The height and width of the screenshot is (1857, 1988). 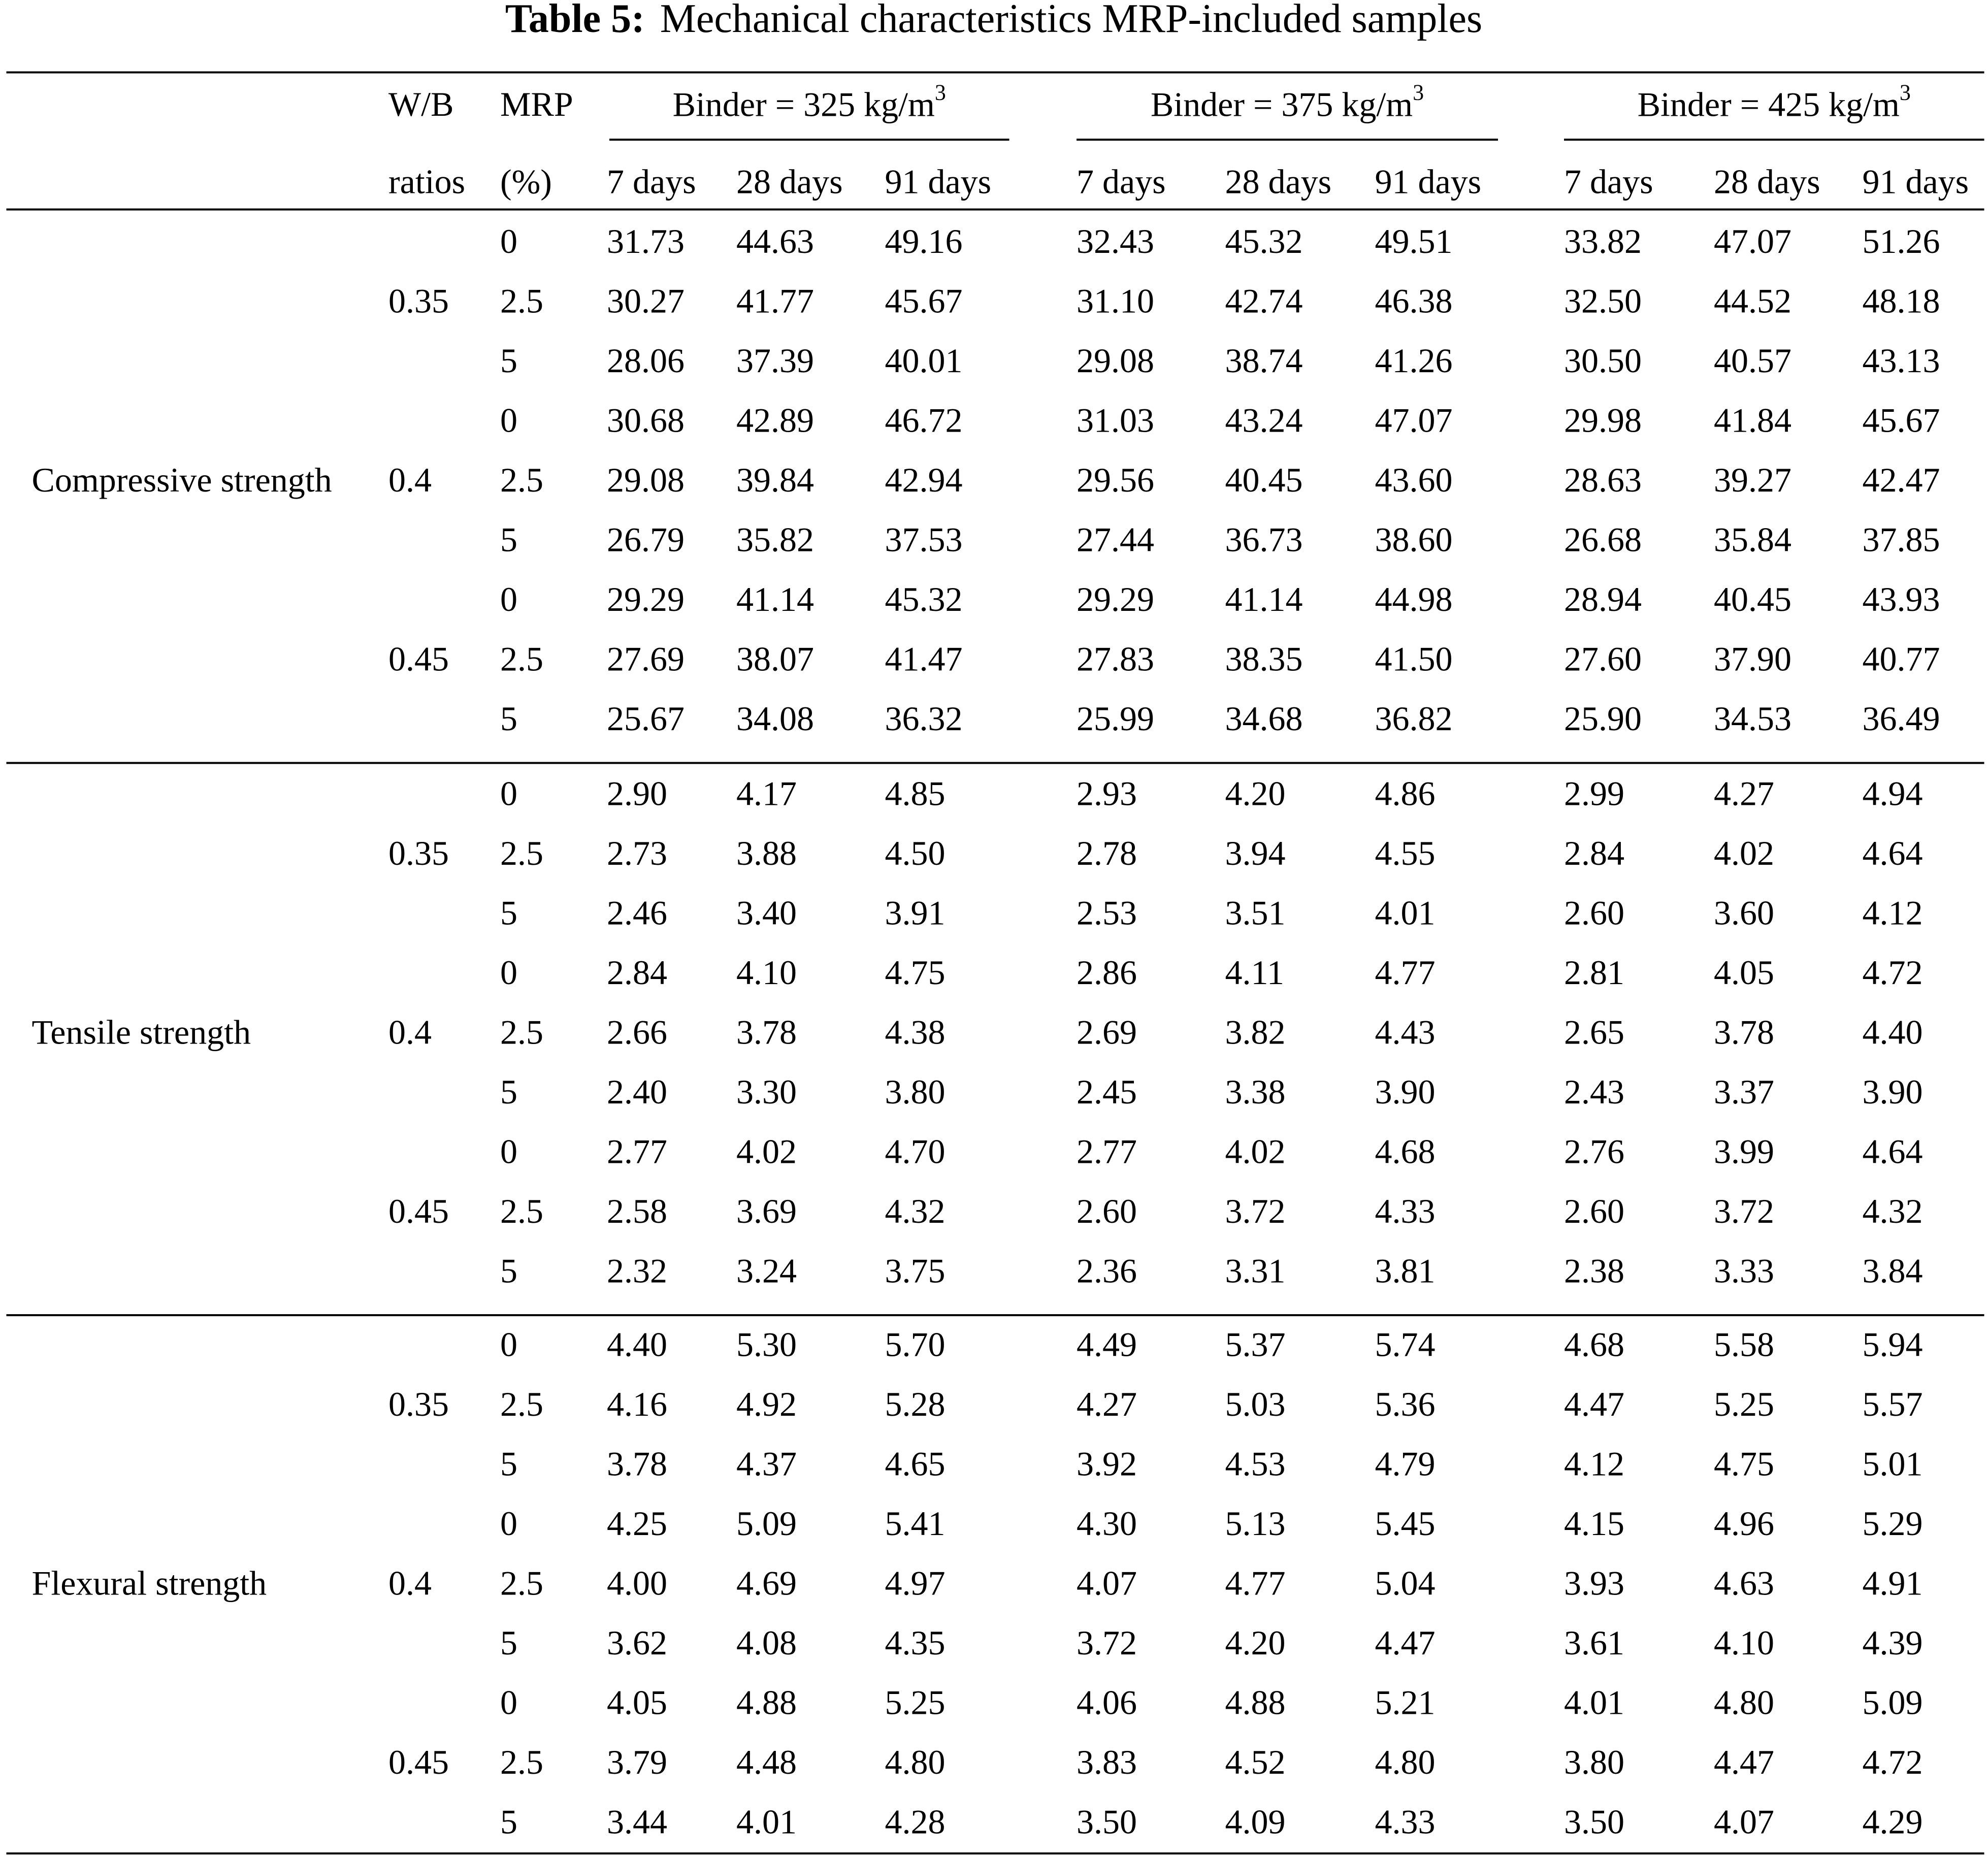 I want to click on cell: 5.41, so click(x=915, y=1523).